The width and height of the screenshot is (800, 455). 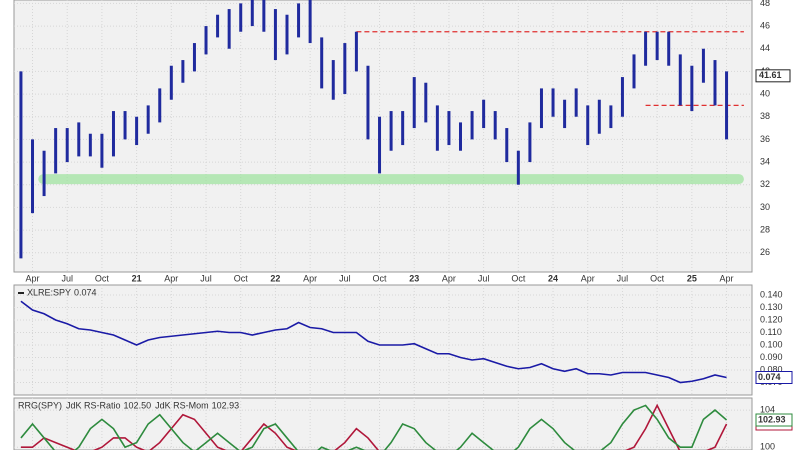 I want to click on plot-area, so click(x=374, y=426).